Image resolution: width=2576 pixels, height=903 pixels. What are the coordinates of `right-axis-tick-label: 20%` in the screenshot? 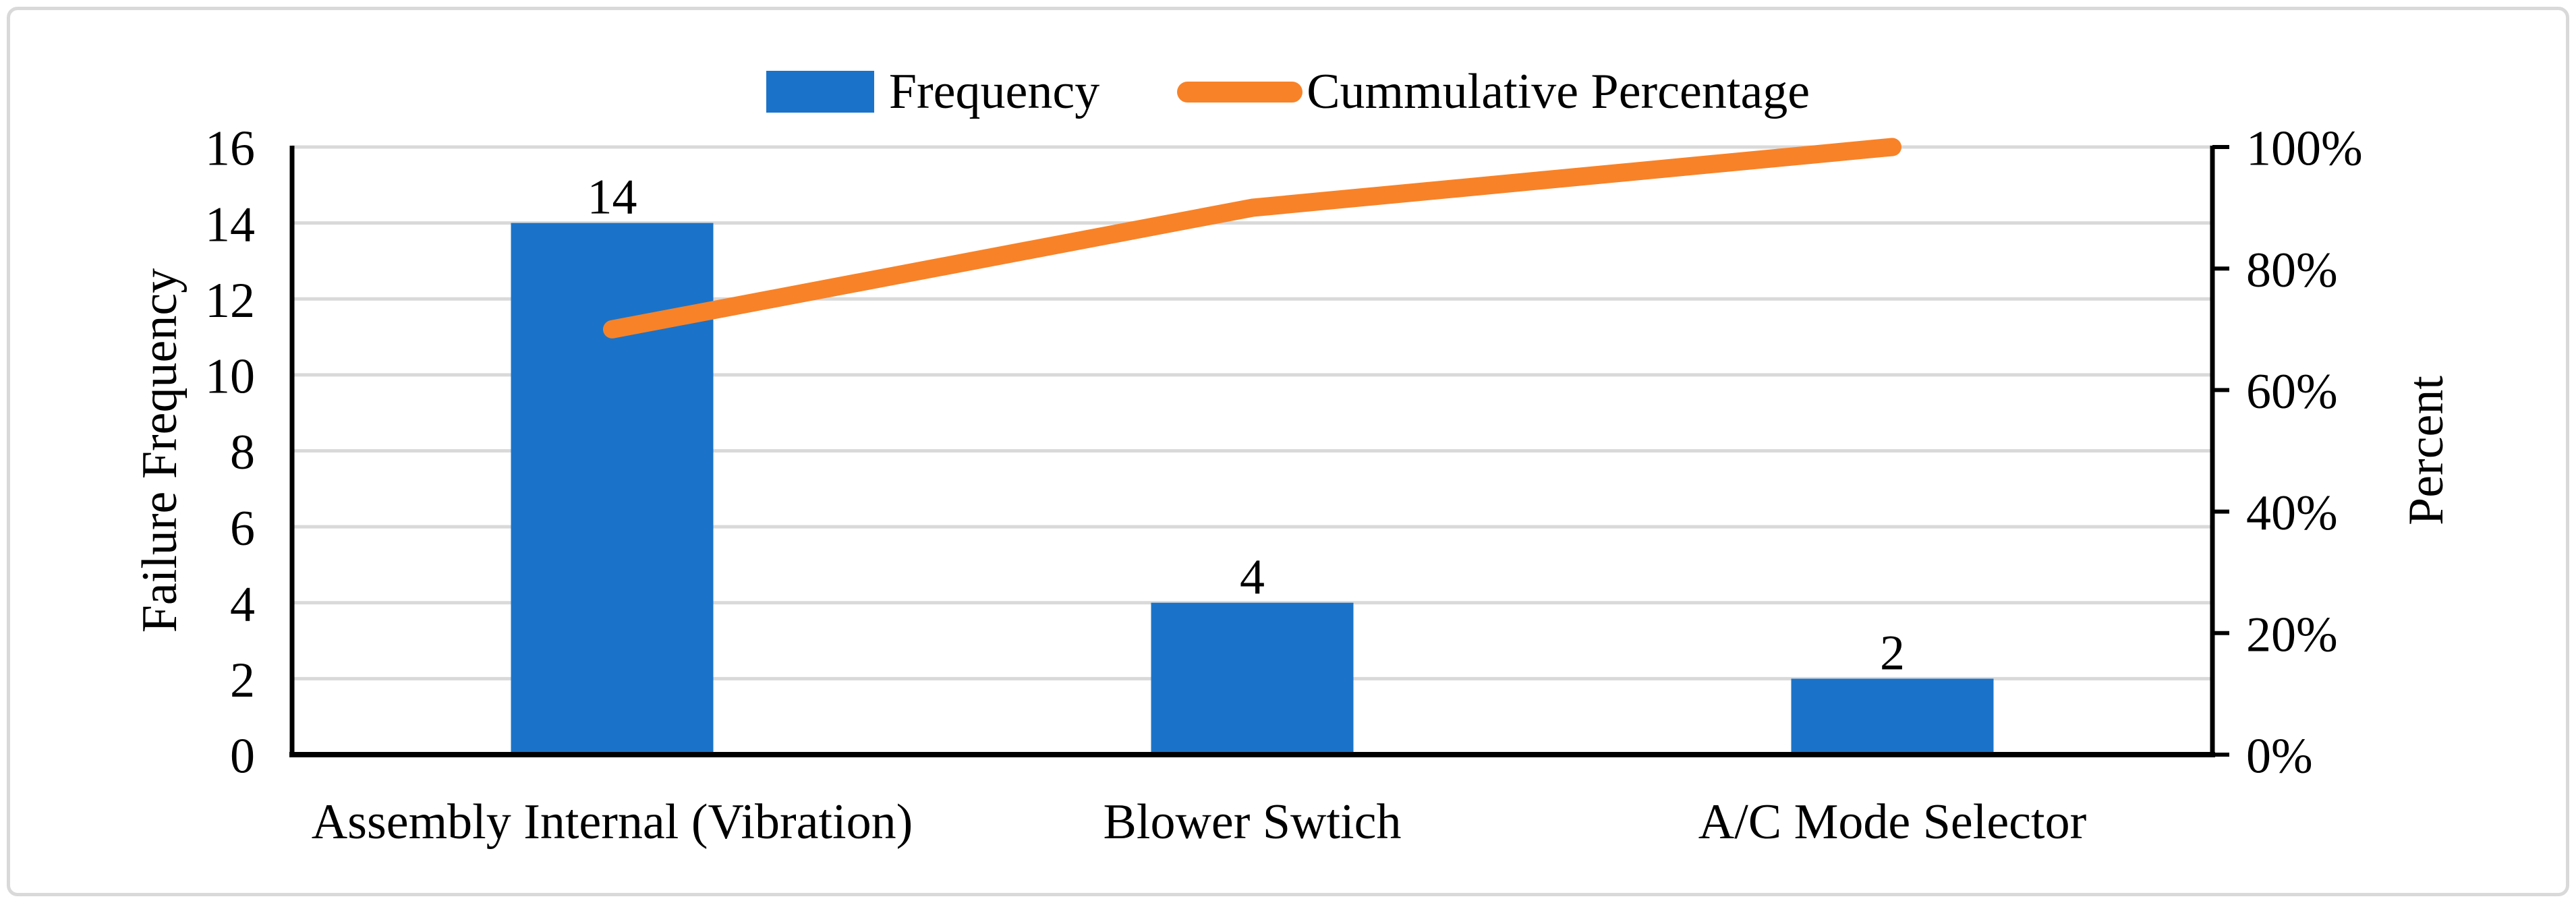 It's located at (2292, 634).